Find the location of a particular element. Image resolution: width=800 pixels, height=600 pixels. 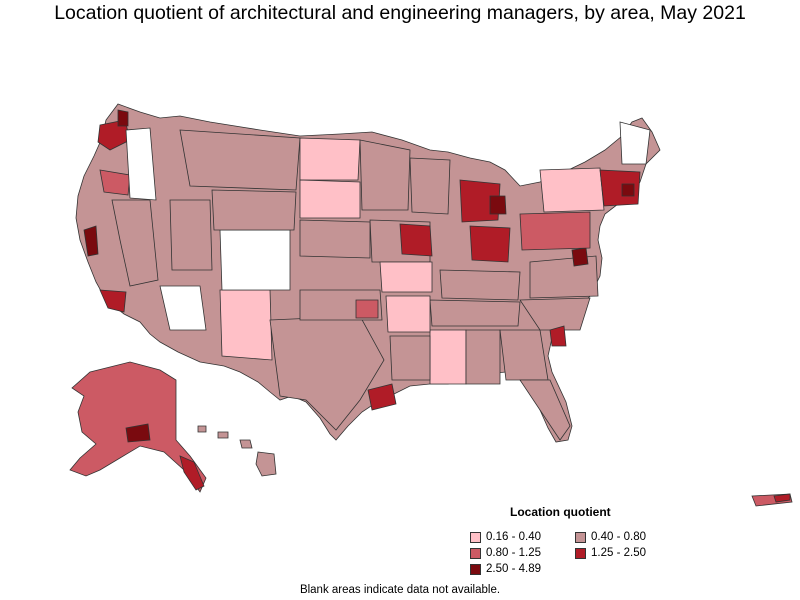

area-louisiana is located at coordinates (410, 358).